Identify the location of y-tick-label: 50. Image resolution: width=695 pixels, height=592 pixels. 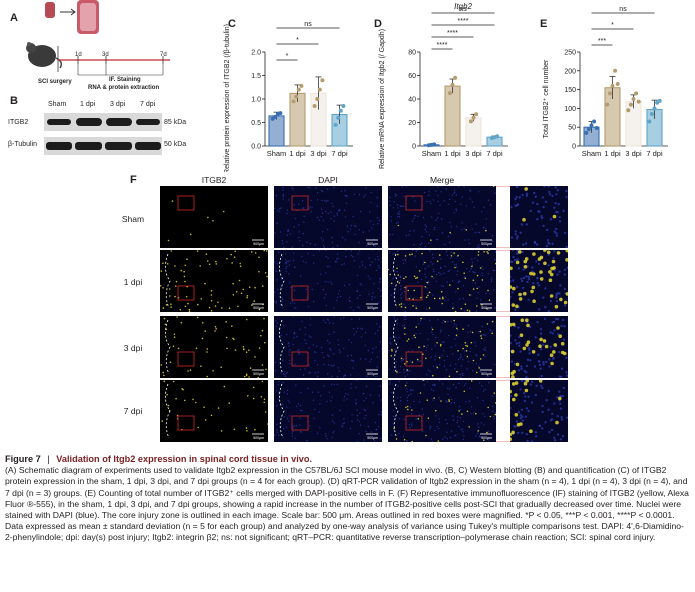
(572, 128).